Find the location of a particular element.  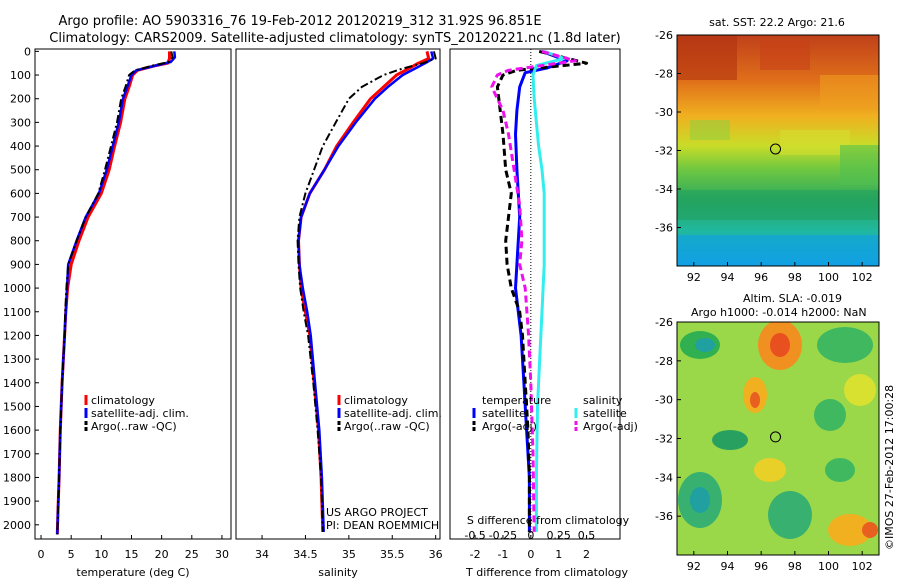

project-annotation-line2: PI: DEAN ROEMMICH is located at coordinates (382, 525).